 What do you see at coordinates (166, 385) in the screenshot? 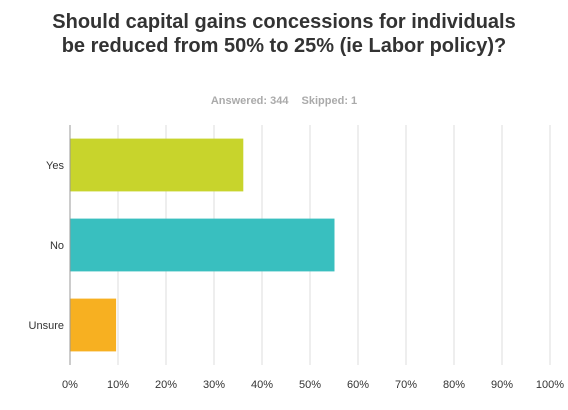
I see `x-tick-label: 20%` at bounding box center [166, 385].